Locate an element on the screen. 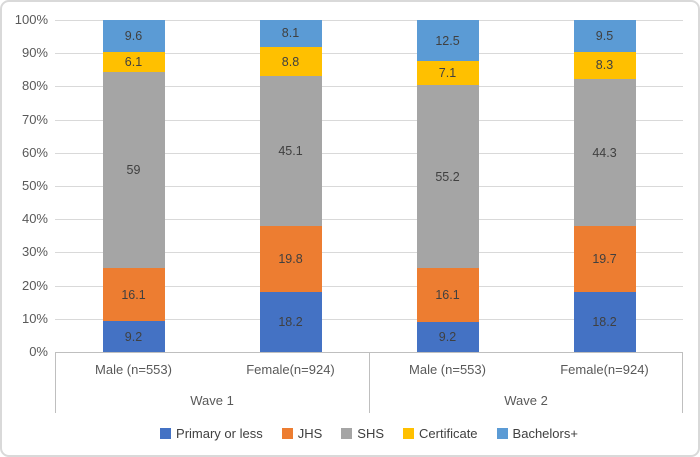 The height and width of the screenshot is (457, 700). data-label: 19.7 is located at coordinates (604, 258).